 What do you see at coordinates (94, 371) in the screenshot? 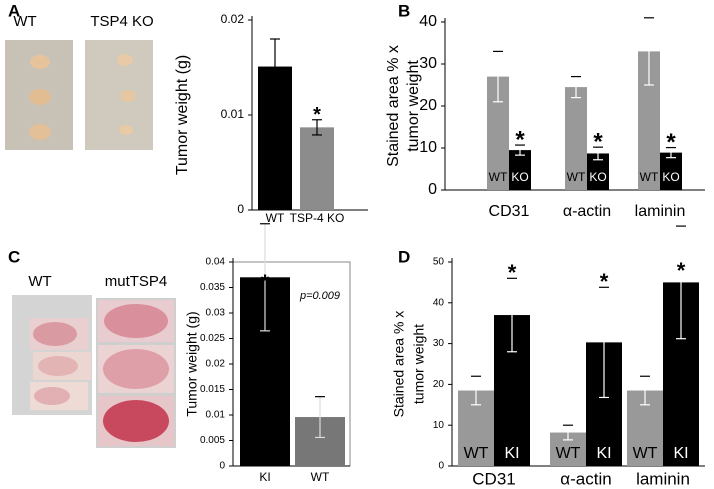
I see `photos-c` at bounding box center [94, 371].